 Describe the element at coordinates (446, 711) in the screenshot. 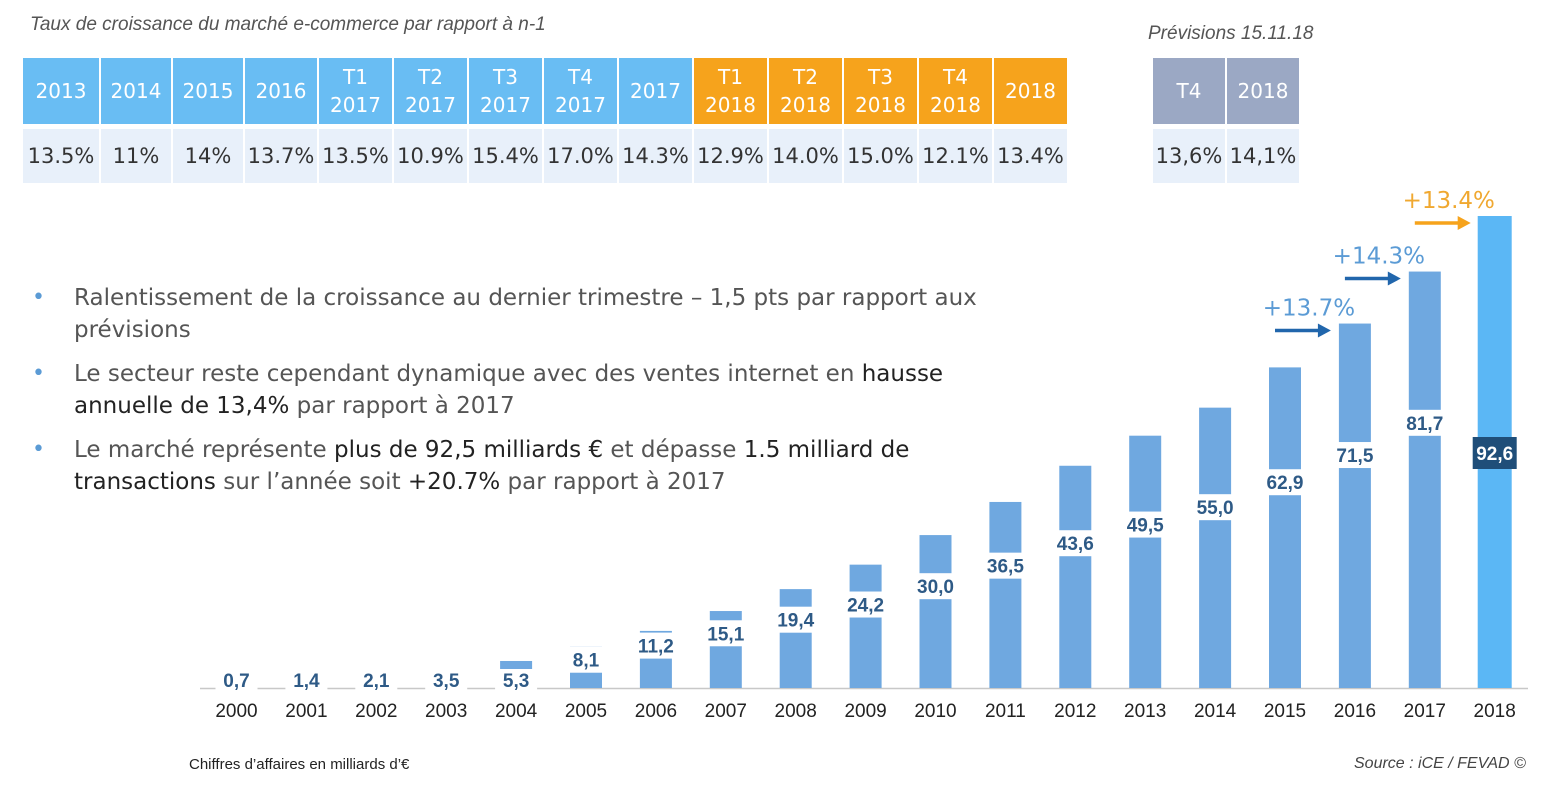

I see `x-tick-label: 2003` at that location.